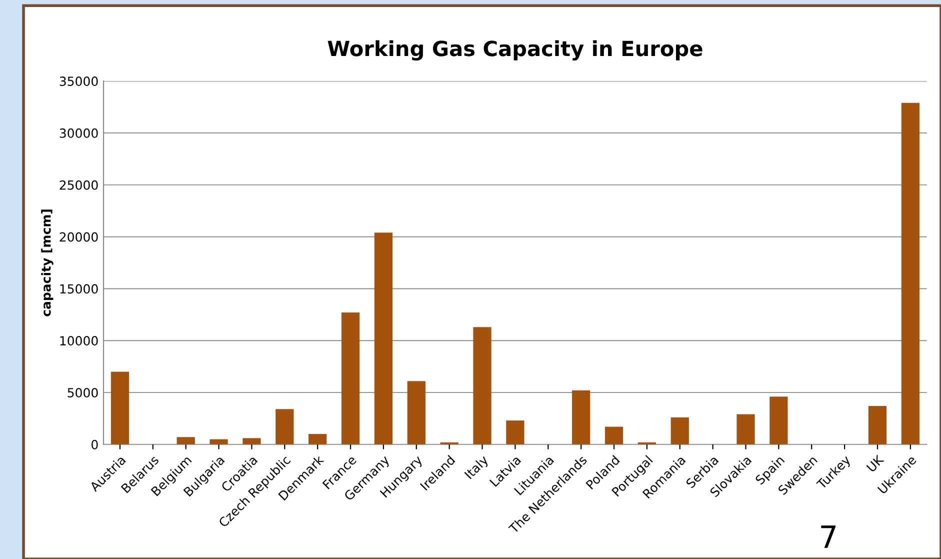  What do you see at coordinates (79, 289) in the screenshot?
I see `y-tick-label: 15000` at bounding box center [79, 289].